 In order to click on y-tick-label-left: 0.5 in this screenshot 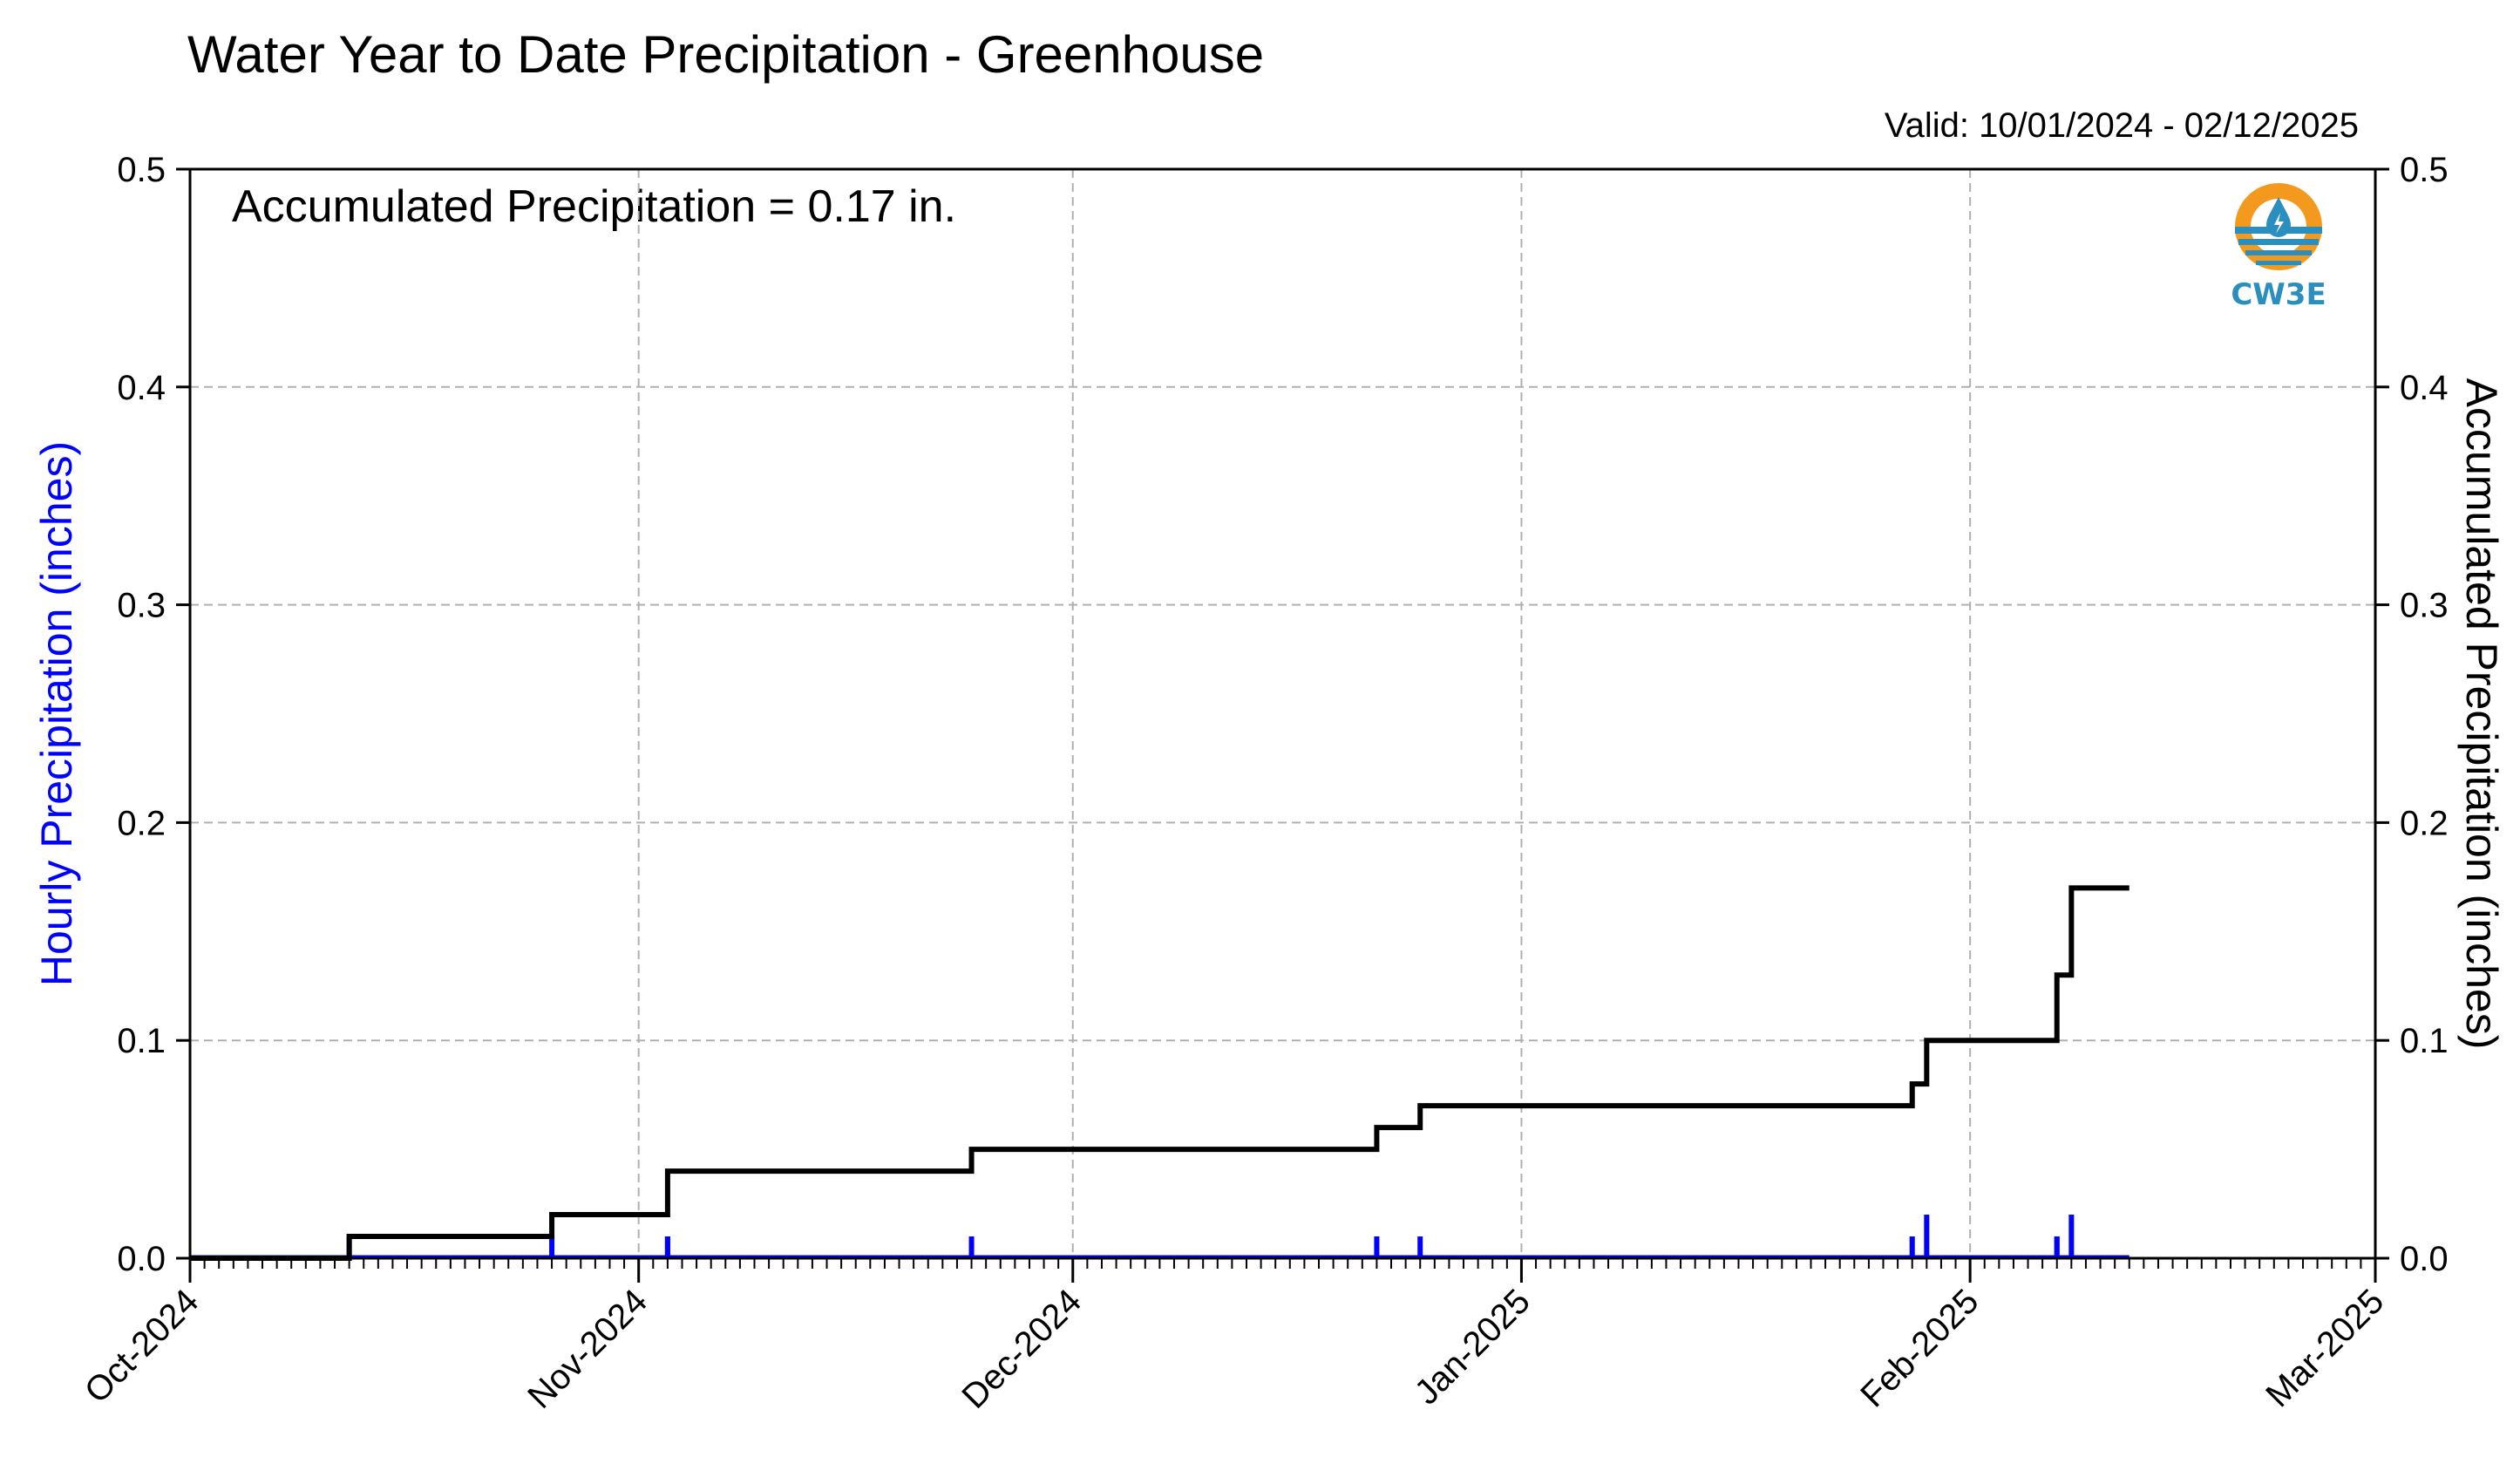, I will do `click(141, 170)`.